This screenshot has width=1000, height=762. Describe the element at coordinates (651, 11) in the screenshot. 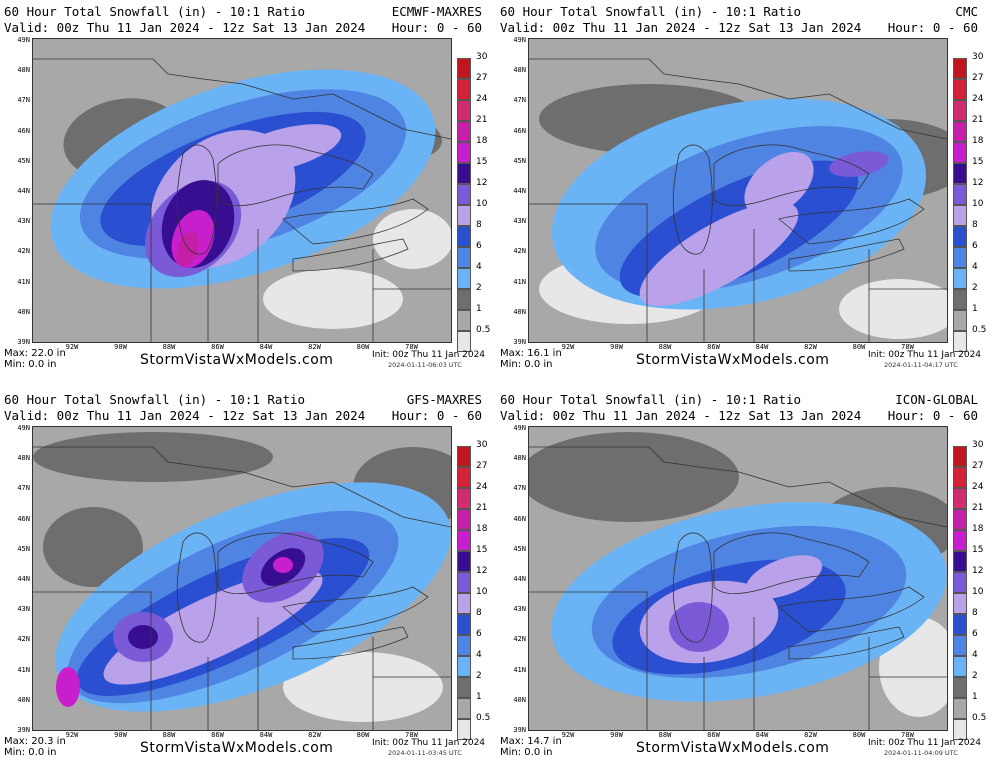

I see `map-title: 60 Hour Total Snowfall (in) - 10:1 Ratio` at that location.